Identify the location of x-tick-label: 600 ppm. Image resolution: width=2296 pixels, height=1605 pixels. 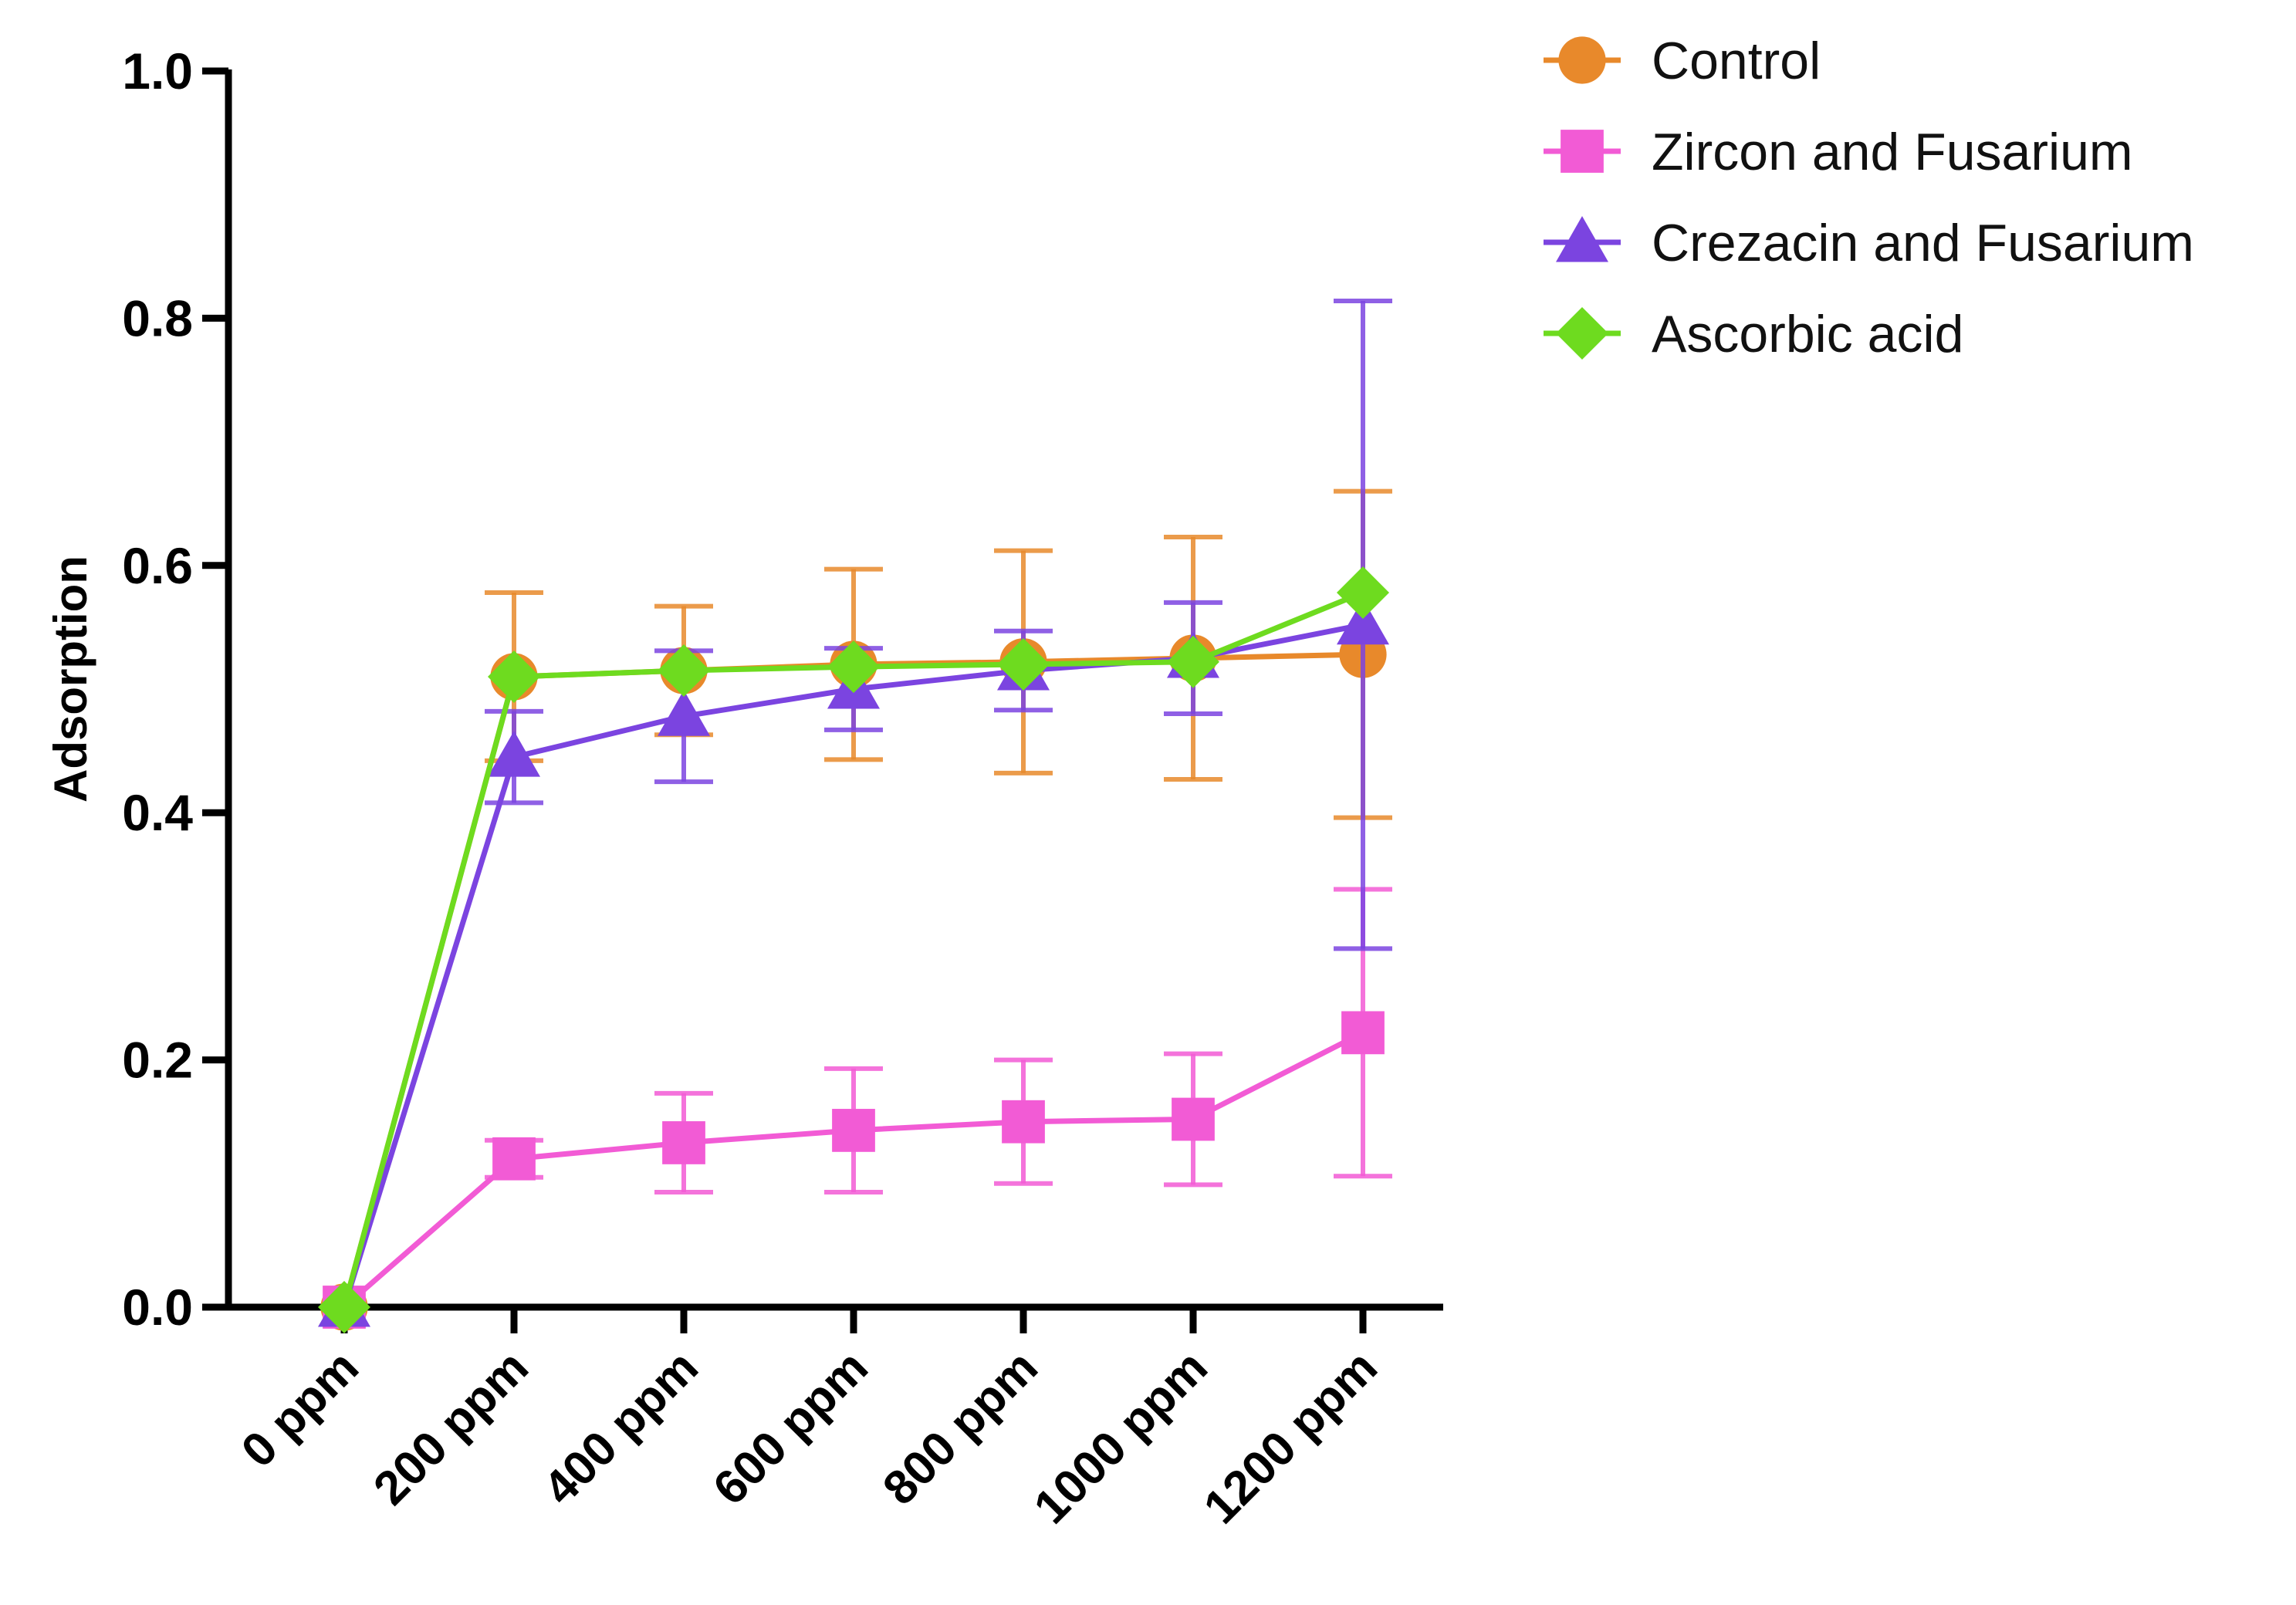
(790, 1427).